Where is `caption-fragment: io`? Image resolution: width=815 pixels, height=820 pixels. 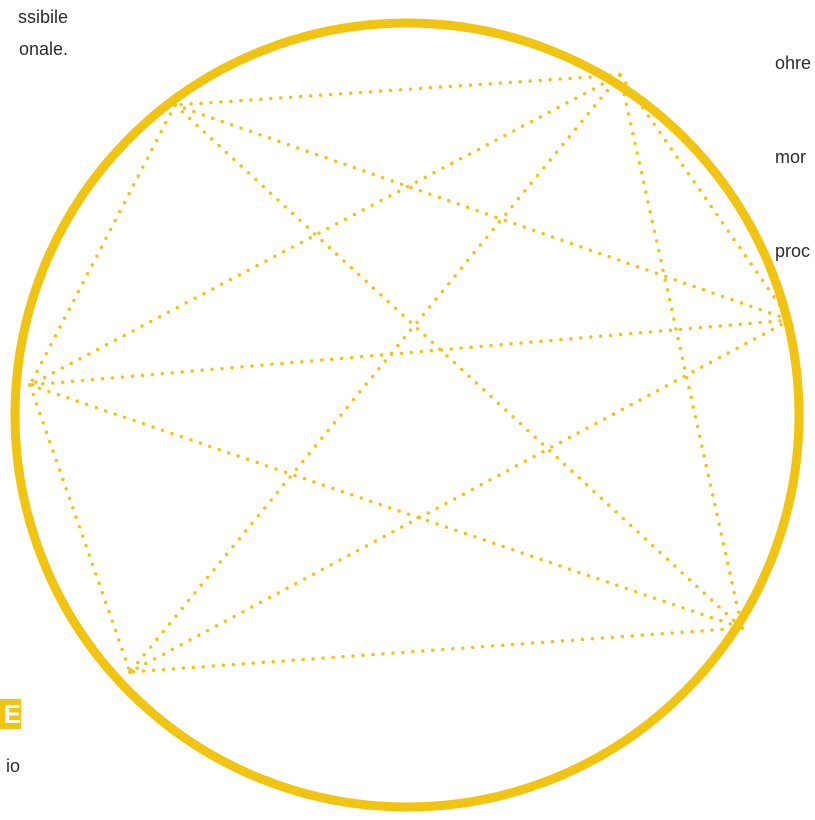 caption-fragment: io is located at coordinates (12, 766).